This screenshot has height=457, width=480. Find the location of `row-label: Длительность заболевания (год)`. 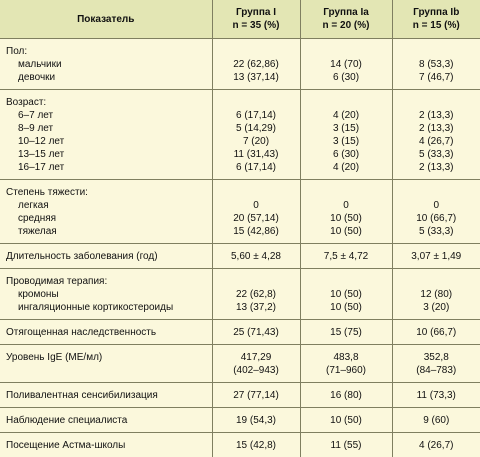

row-label: Длительность заболевания (год) is located at coordinates (106, 256).